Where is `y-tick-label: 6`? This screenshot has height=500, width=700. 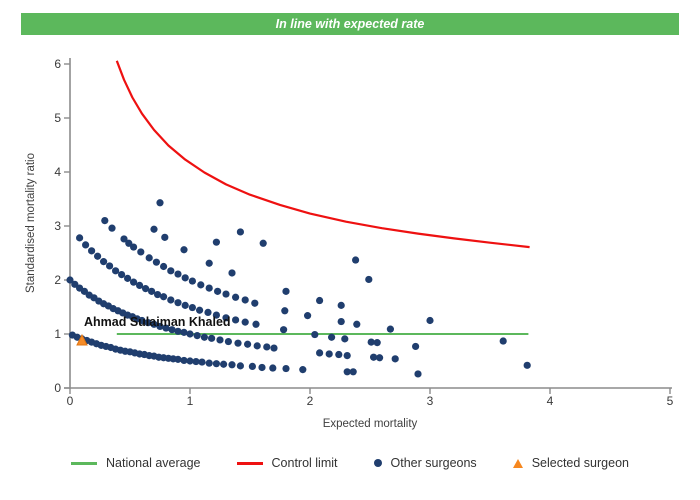 y-tick-label: 6 is located at coordinates (57, 64).